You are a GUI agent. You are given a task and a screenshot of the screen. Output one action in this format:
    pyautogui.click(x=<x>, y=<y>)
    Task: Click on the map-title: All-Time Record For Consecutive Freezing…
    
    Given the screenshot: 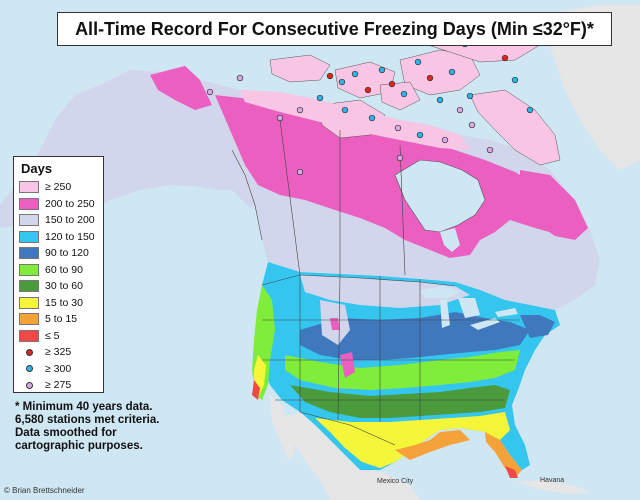 What is the action you would take?
    pyautogui.click(x=334, y=28)
    